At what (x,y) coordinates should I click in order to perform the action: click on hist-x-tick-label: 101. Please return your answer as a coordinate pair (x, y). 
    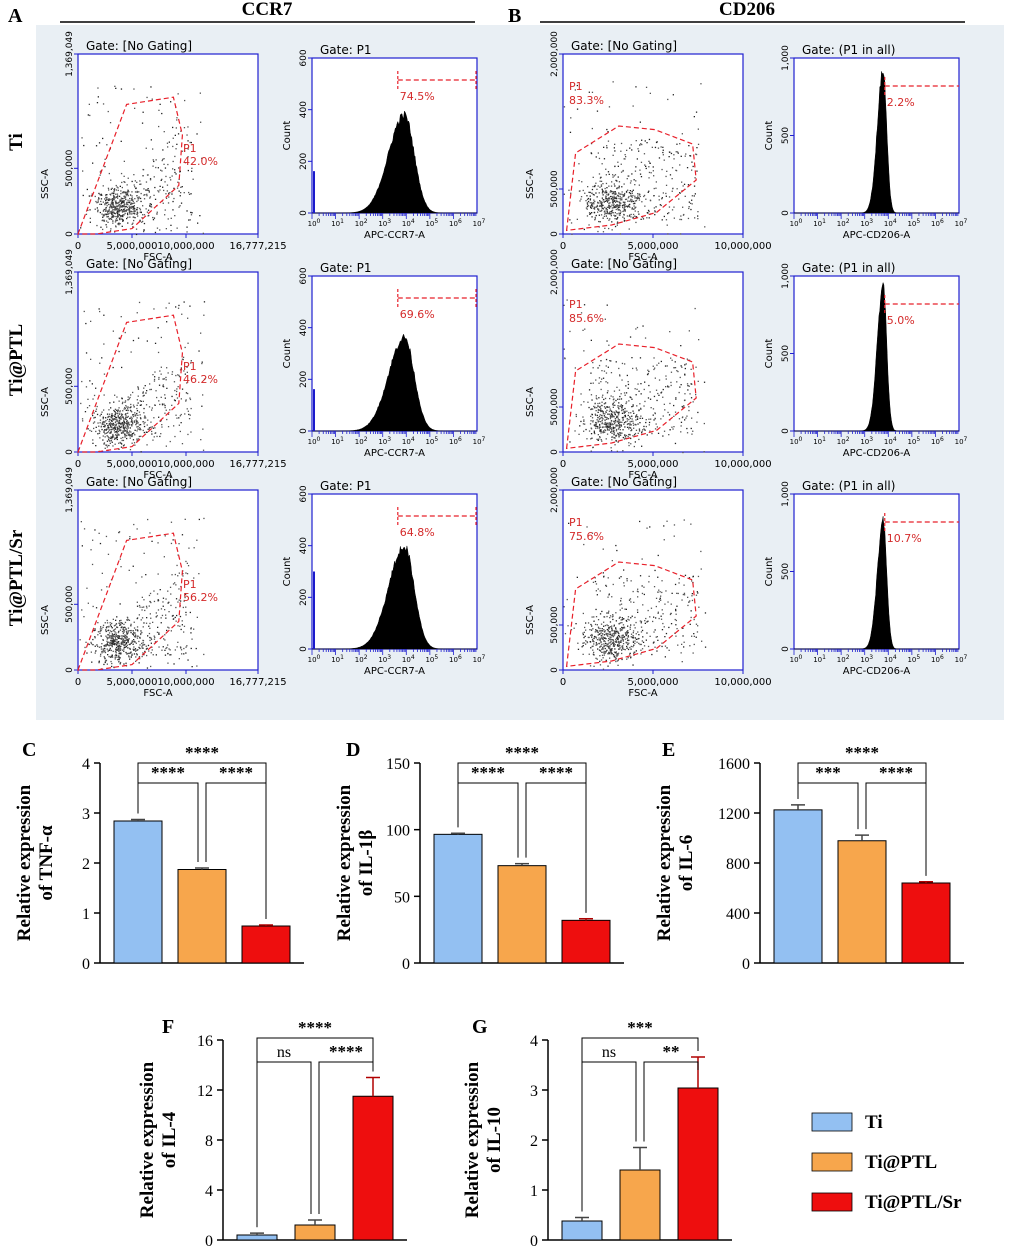
    Looking at the image, I should click on (337, 223).